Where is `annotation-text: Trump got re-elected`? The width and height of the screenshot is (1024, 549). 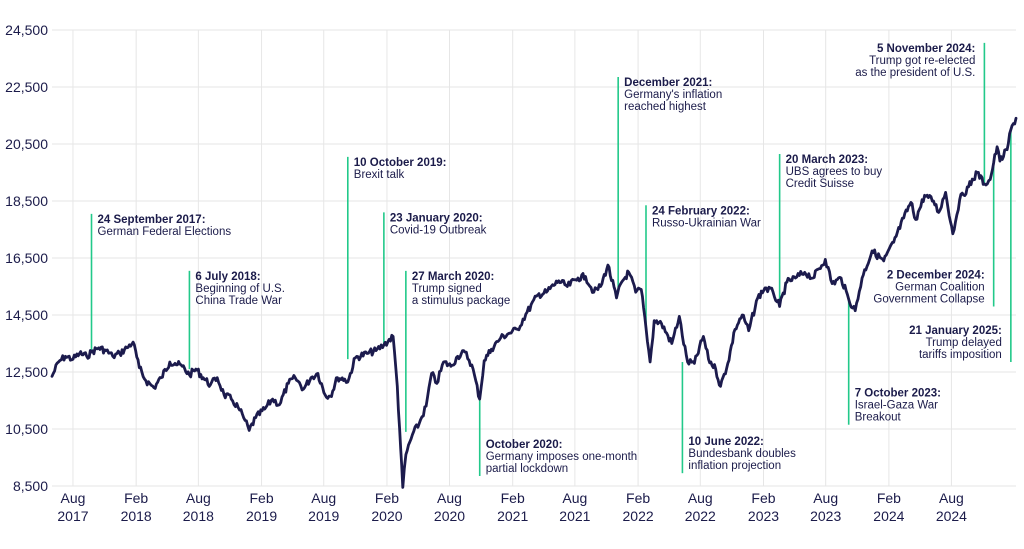 annotation-text: Trump got re-elected is located at coordinates (922, 61).